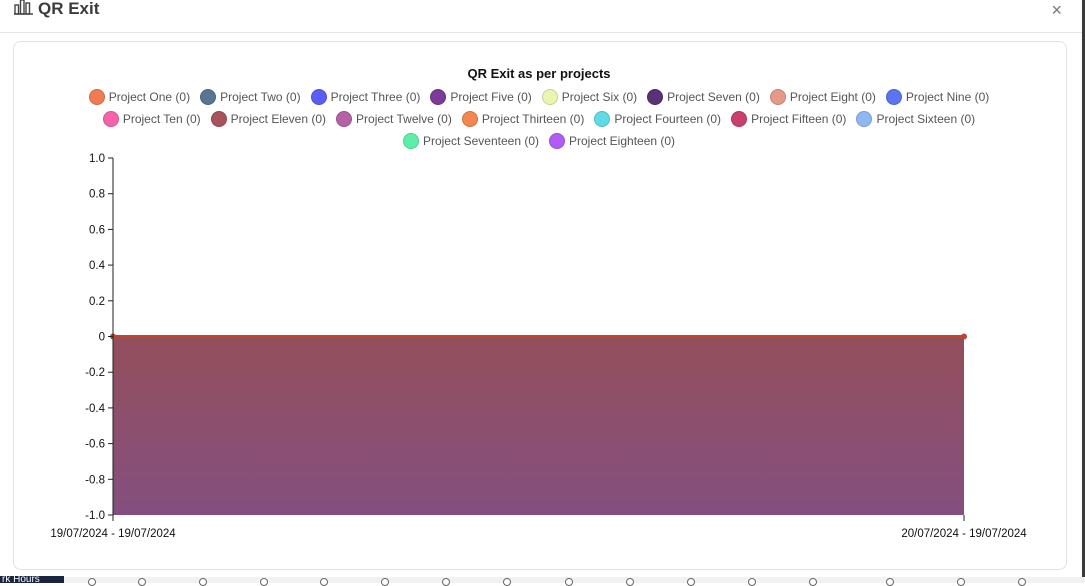  Describe the element at coordinates (69, 9) in the screenshot. I see `modal-title-text: QR Exit` at that location.